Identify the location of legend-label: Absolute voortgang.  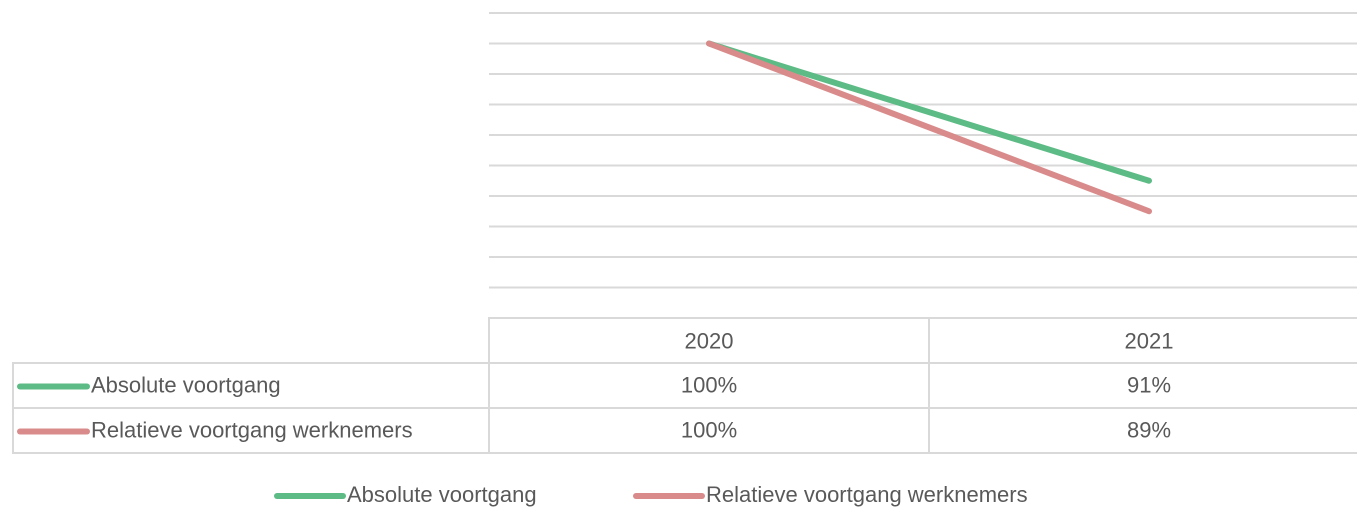
(442, 494).